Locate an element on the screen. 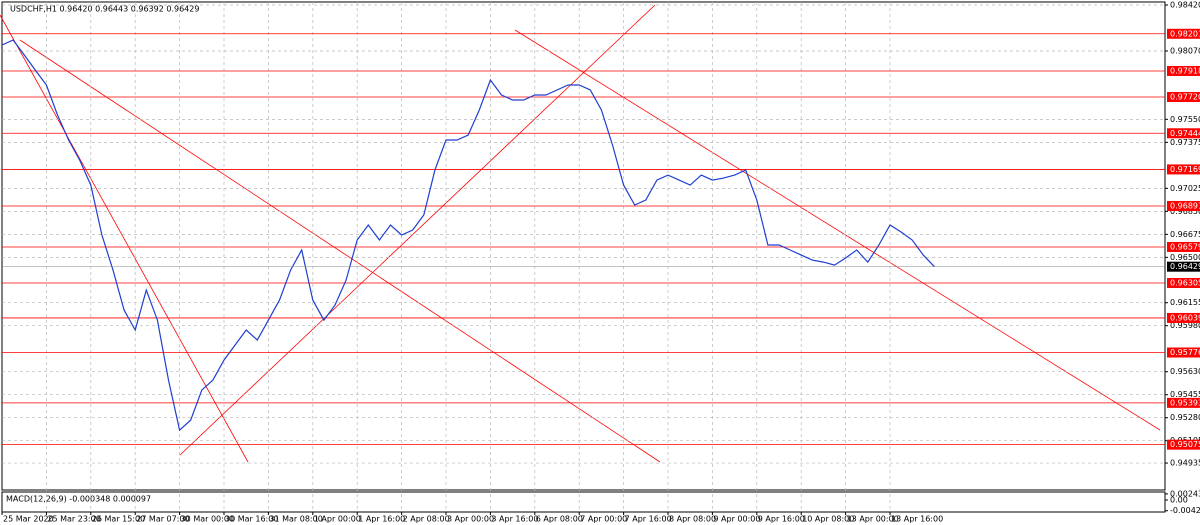 The width and height of the screenshot is (1200, 525). x-tick-label: 1 Apr 16:00 is located at coordinates (381, 519).